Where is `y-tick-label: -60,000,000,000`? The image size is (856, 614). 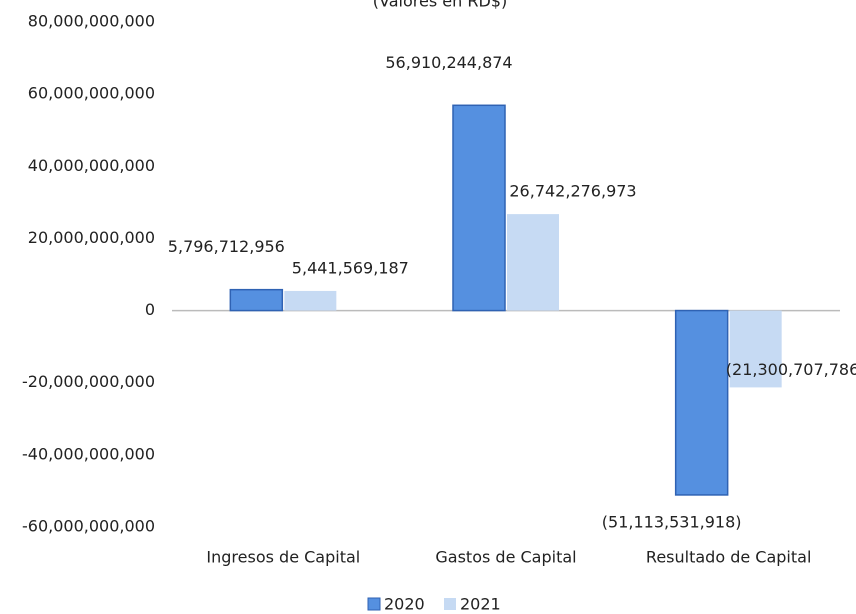 y-tick-label: -60,000,000,000 is located at coordinates (88, 526).